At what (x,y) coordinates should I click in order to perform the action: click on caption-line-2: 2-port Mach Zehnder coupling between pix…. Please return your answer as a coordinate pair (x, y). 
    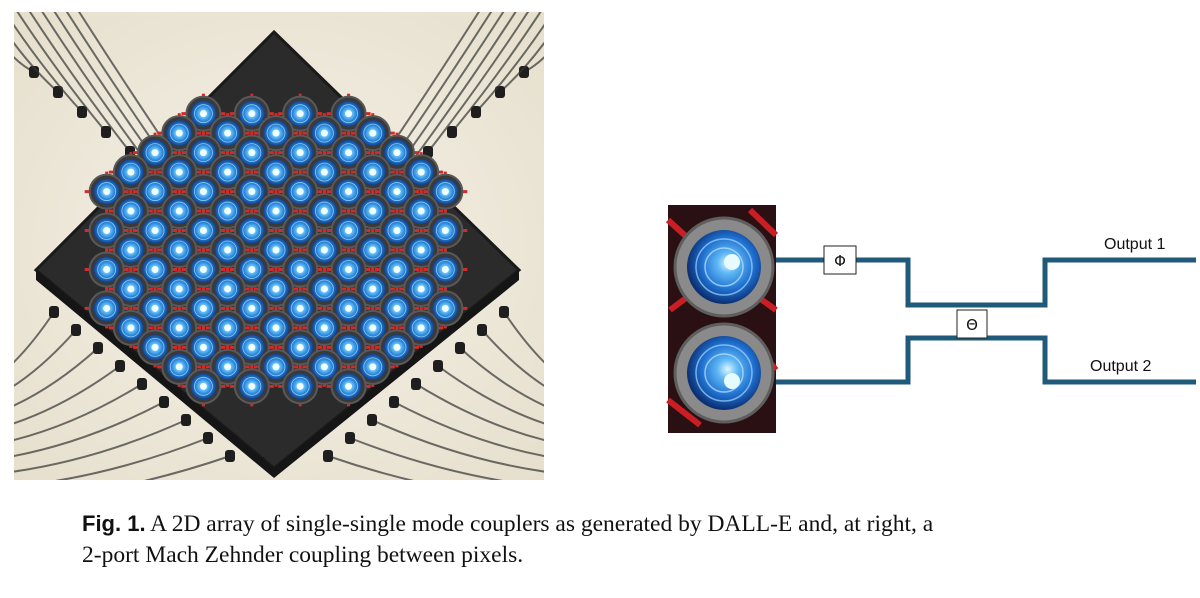
    Looking at the image, I should click on (303, 555).